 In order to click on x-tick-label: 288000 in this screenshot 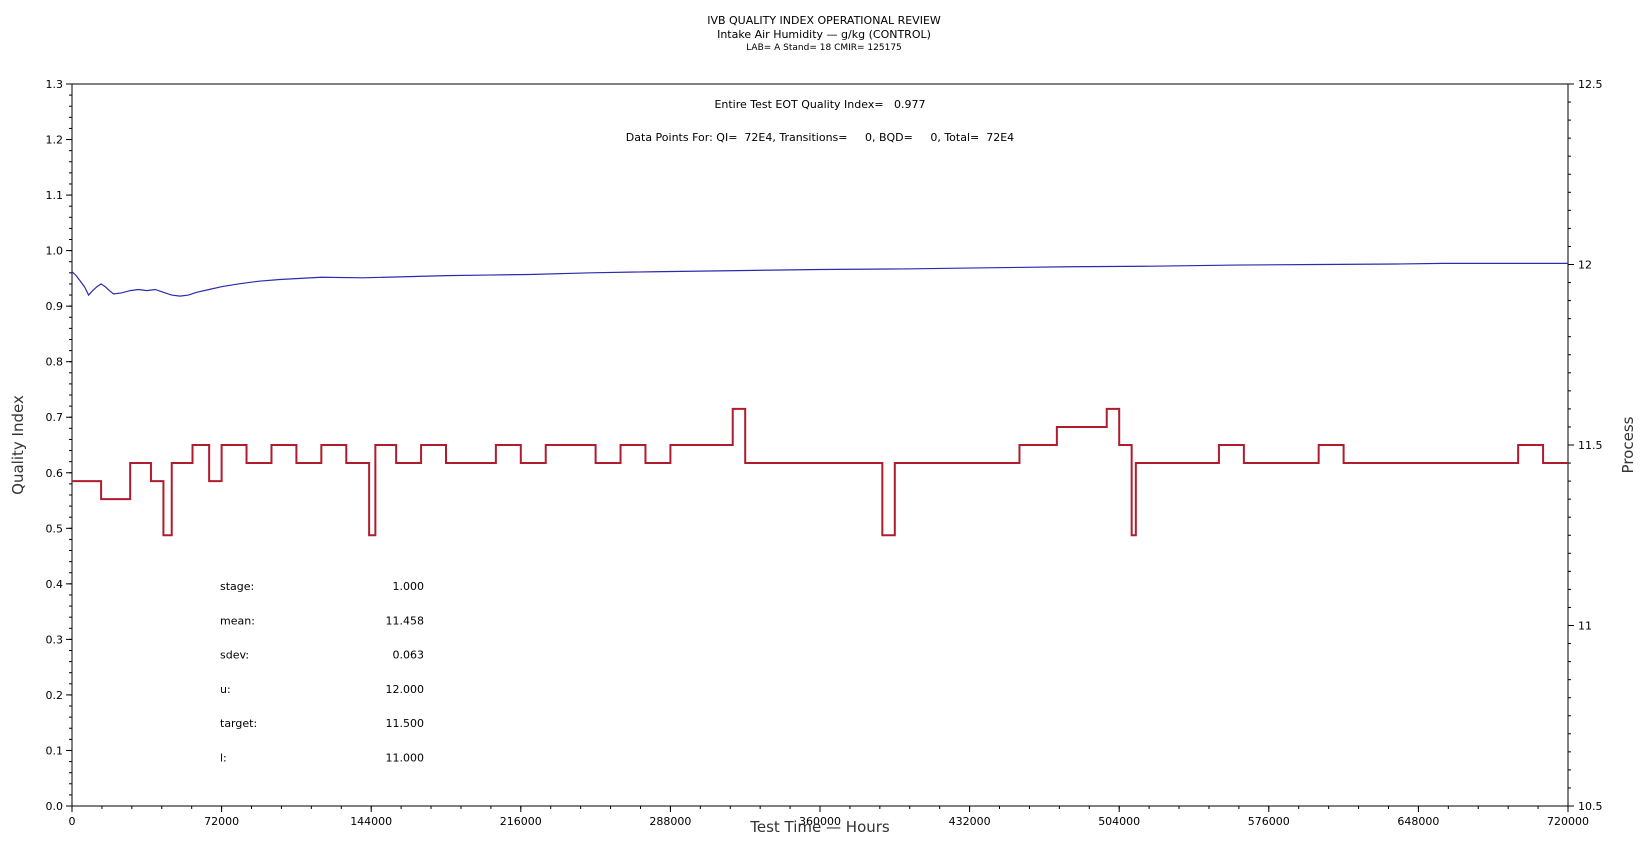, I will do `click(670, 821)`.